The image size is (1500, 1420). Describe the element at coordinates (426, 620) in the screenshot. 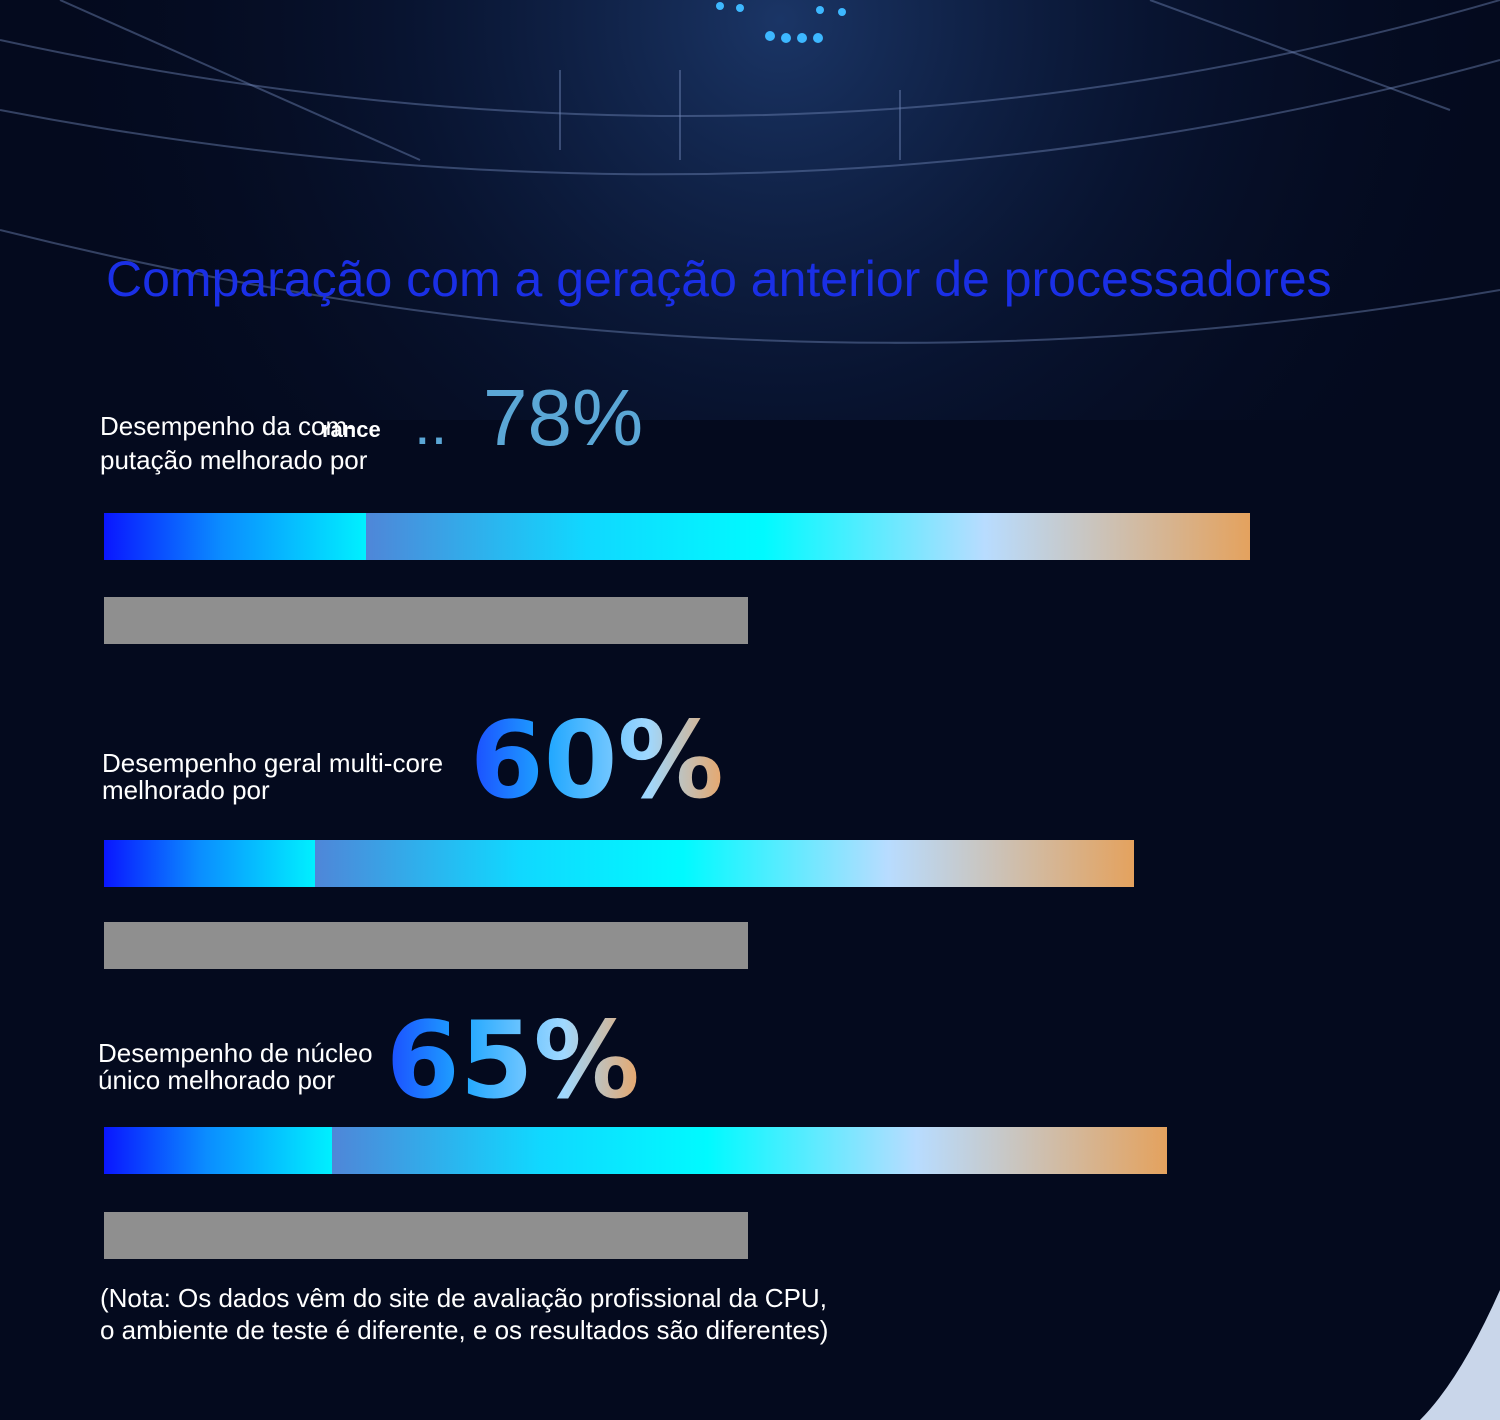

I see `bar-previous-computation` at that location.